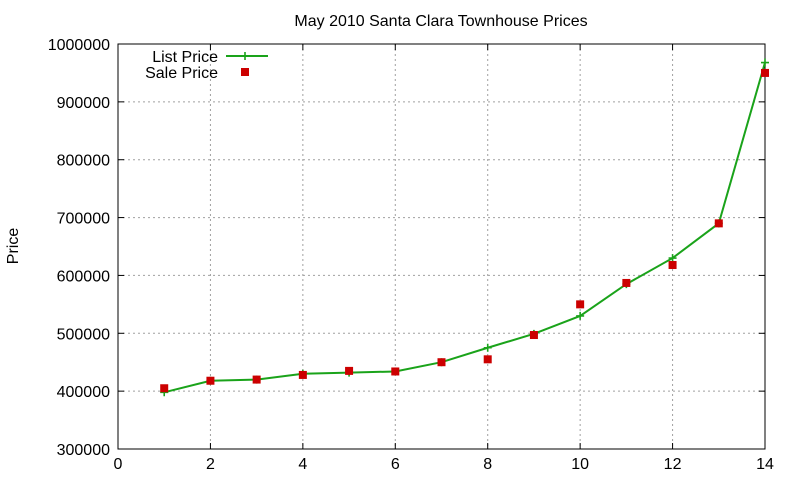  Describe the element at coordinates (210, 464) in the screenshot. I see `x-tick-label: 2` at that location.